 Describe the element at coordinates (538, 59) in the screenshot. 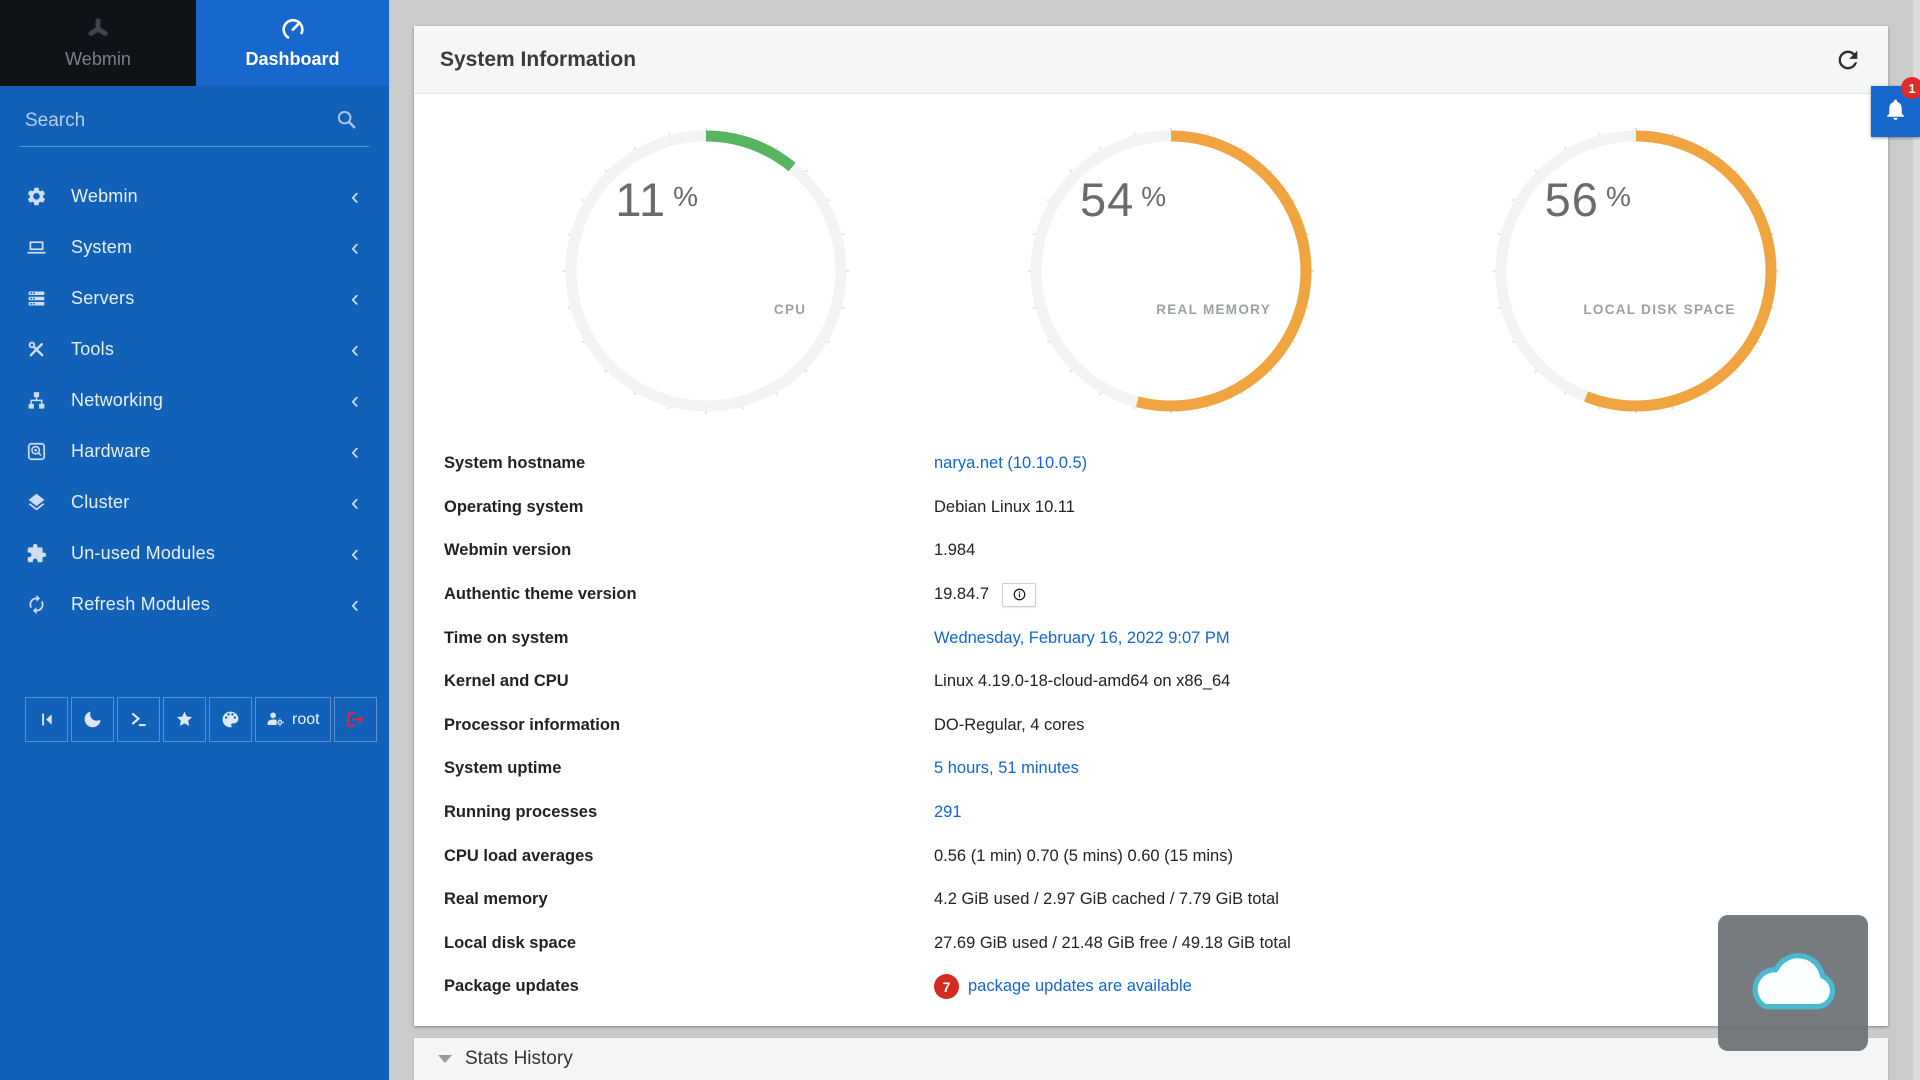

I see `page-title: System Information` at that location.